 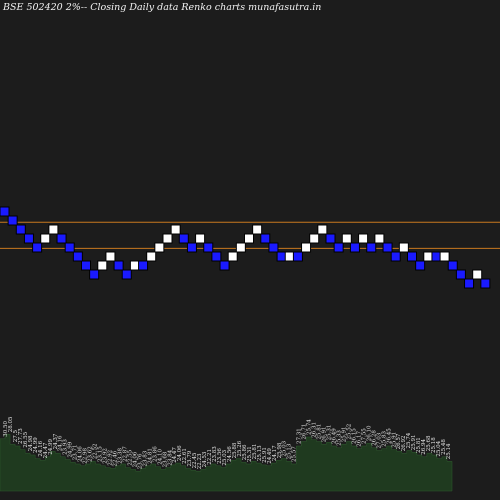 What do you see at coordinates (160, 456) in the screenshot?
I see `volume-label: 24.10` at bounding box center [160, 456].